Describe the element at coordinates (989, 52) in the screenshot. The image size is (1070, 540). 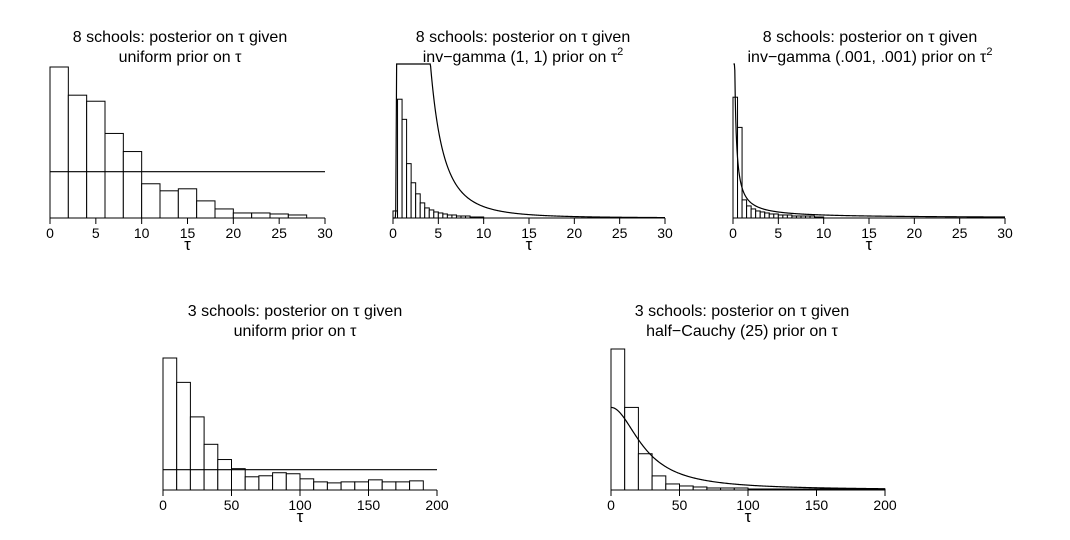
I see `chart-title-superscript: 2` at that location.